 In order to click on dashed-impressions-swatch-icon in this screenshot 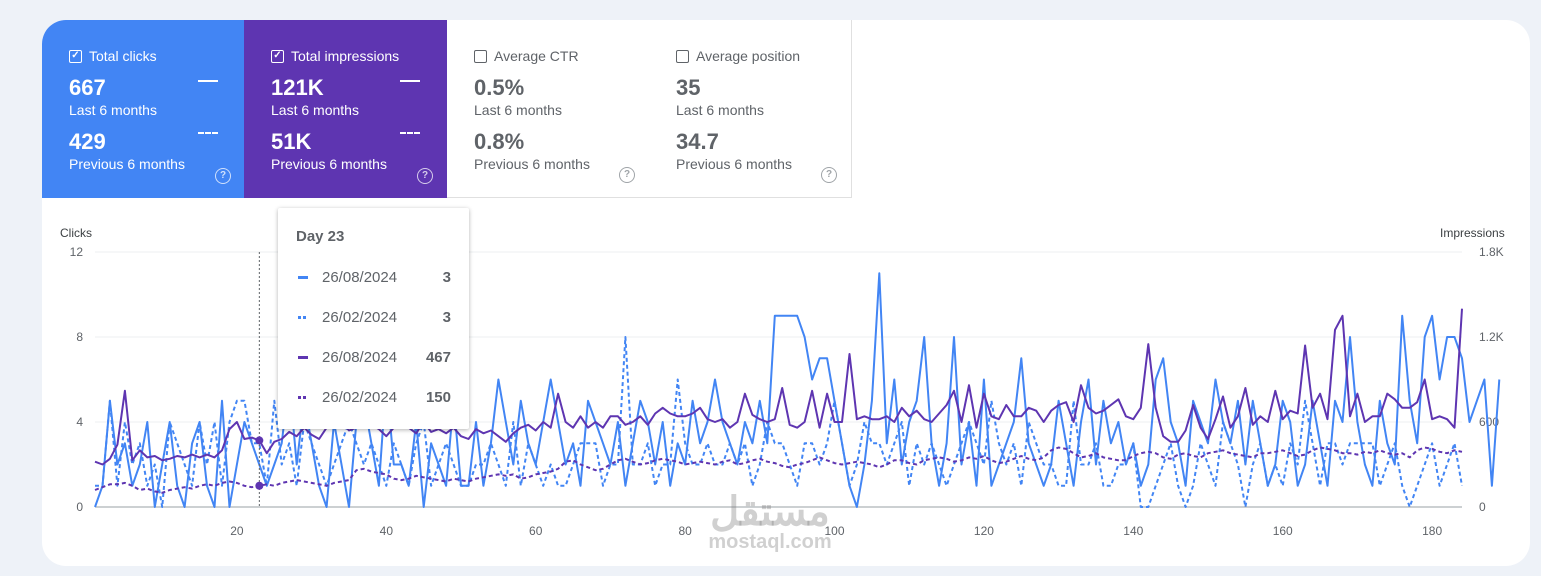, I will do `click(303, 397)`.